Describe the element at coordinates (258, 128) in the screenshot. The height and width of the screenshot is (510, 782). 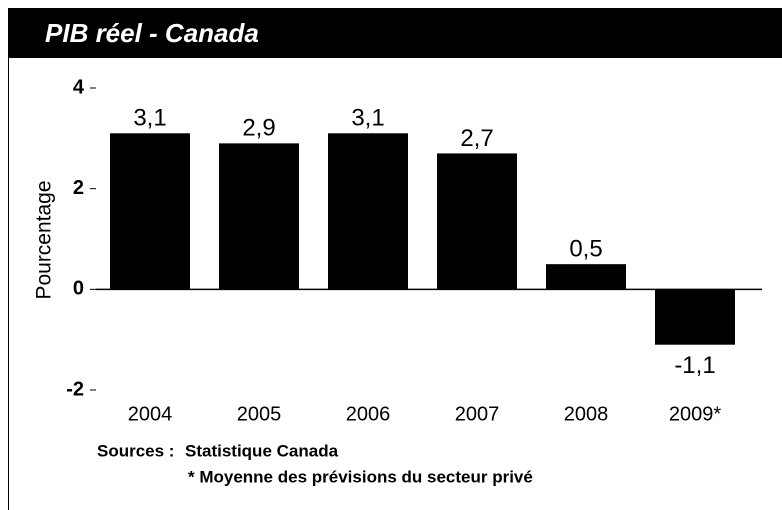
I see `value-label: 2,9` at that location.